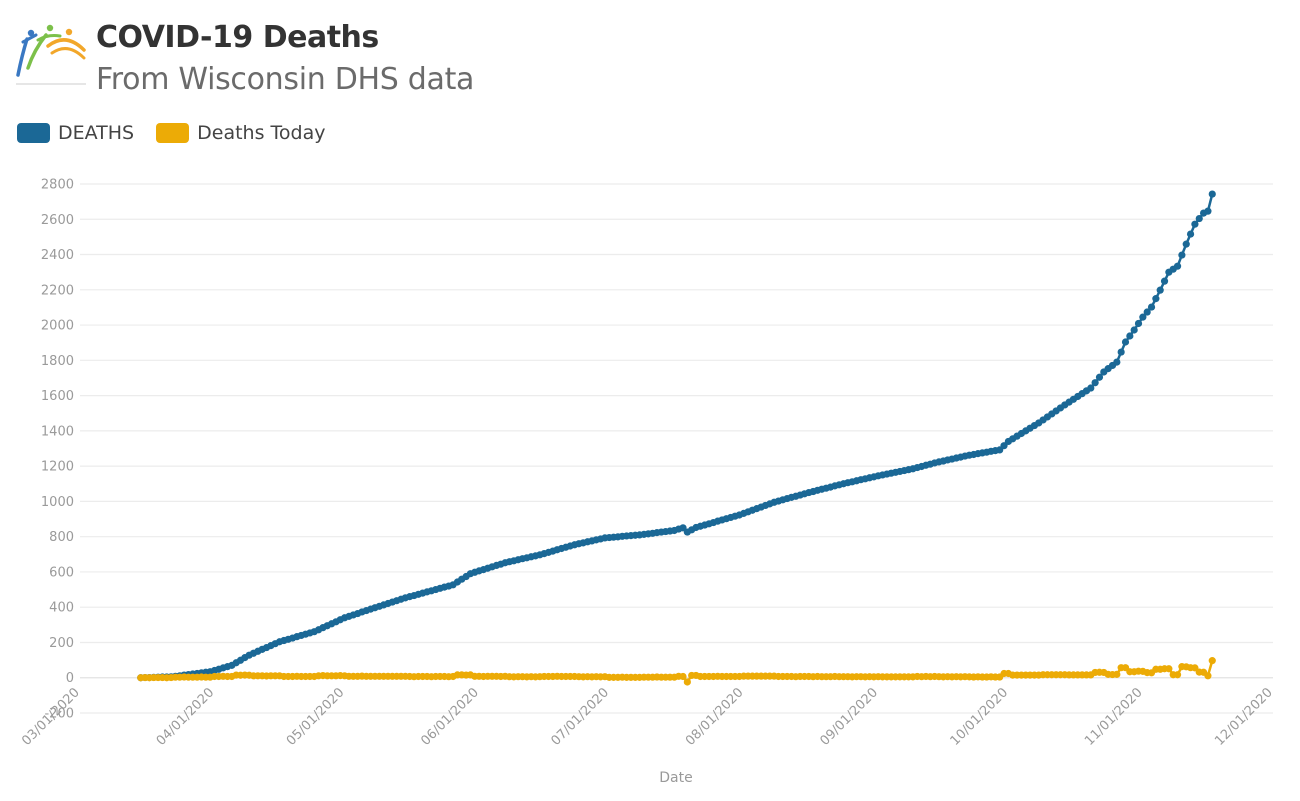 This screenshot has height=801, width=1300. What do you see at coordinates (675, 778) in the screenshot?
I see `x-axis-title: Date` at bounding box center [675, 778].